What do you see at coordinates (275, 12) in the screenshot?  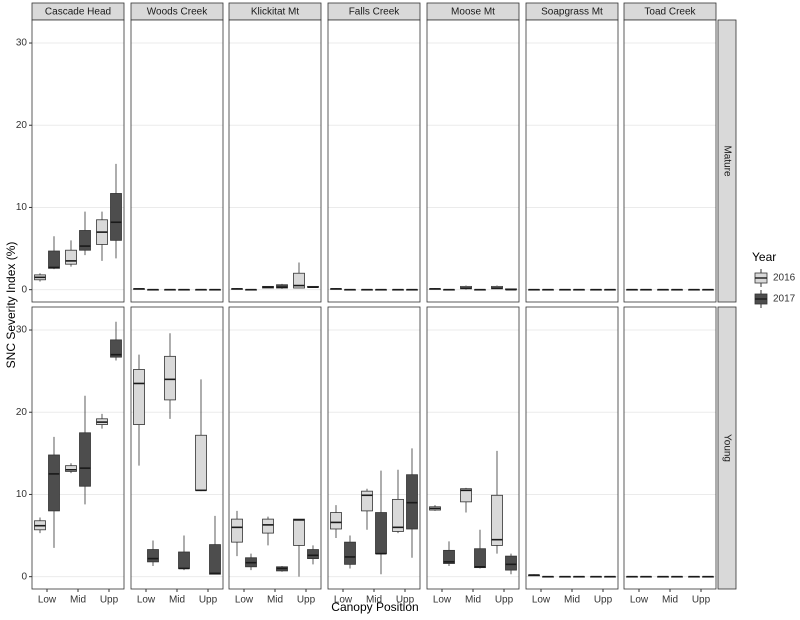 I see `strip-label: Klickitat Mt` at bounding box center [275, 12].